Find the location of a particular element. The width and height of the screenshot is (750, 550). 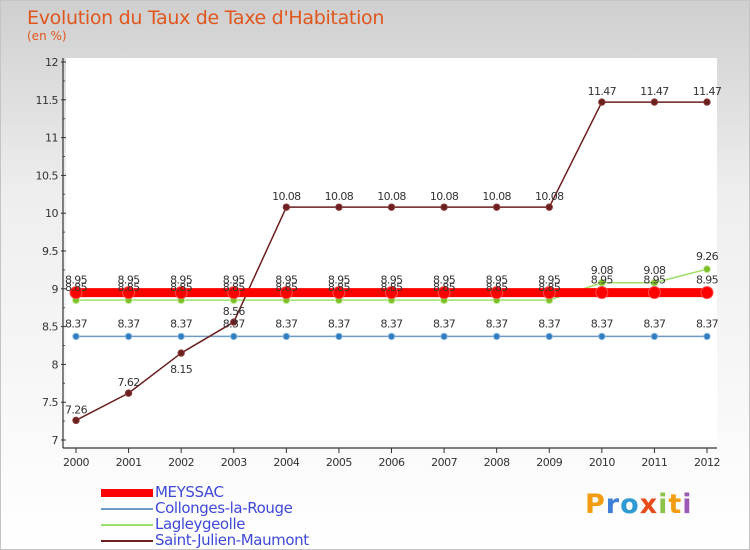

x-tick-label: 2009 is located at coordinates (549, 462).